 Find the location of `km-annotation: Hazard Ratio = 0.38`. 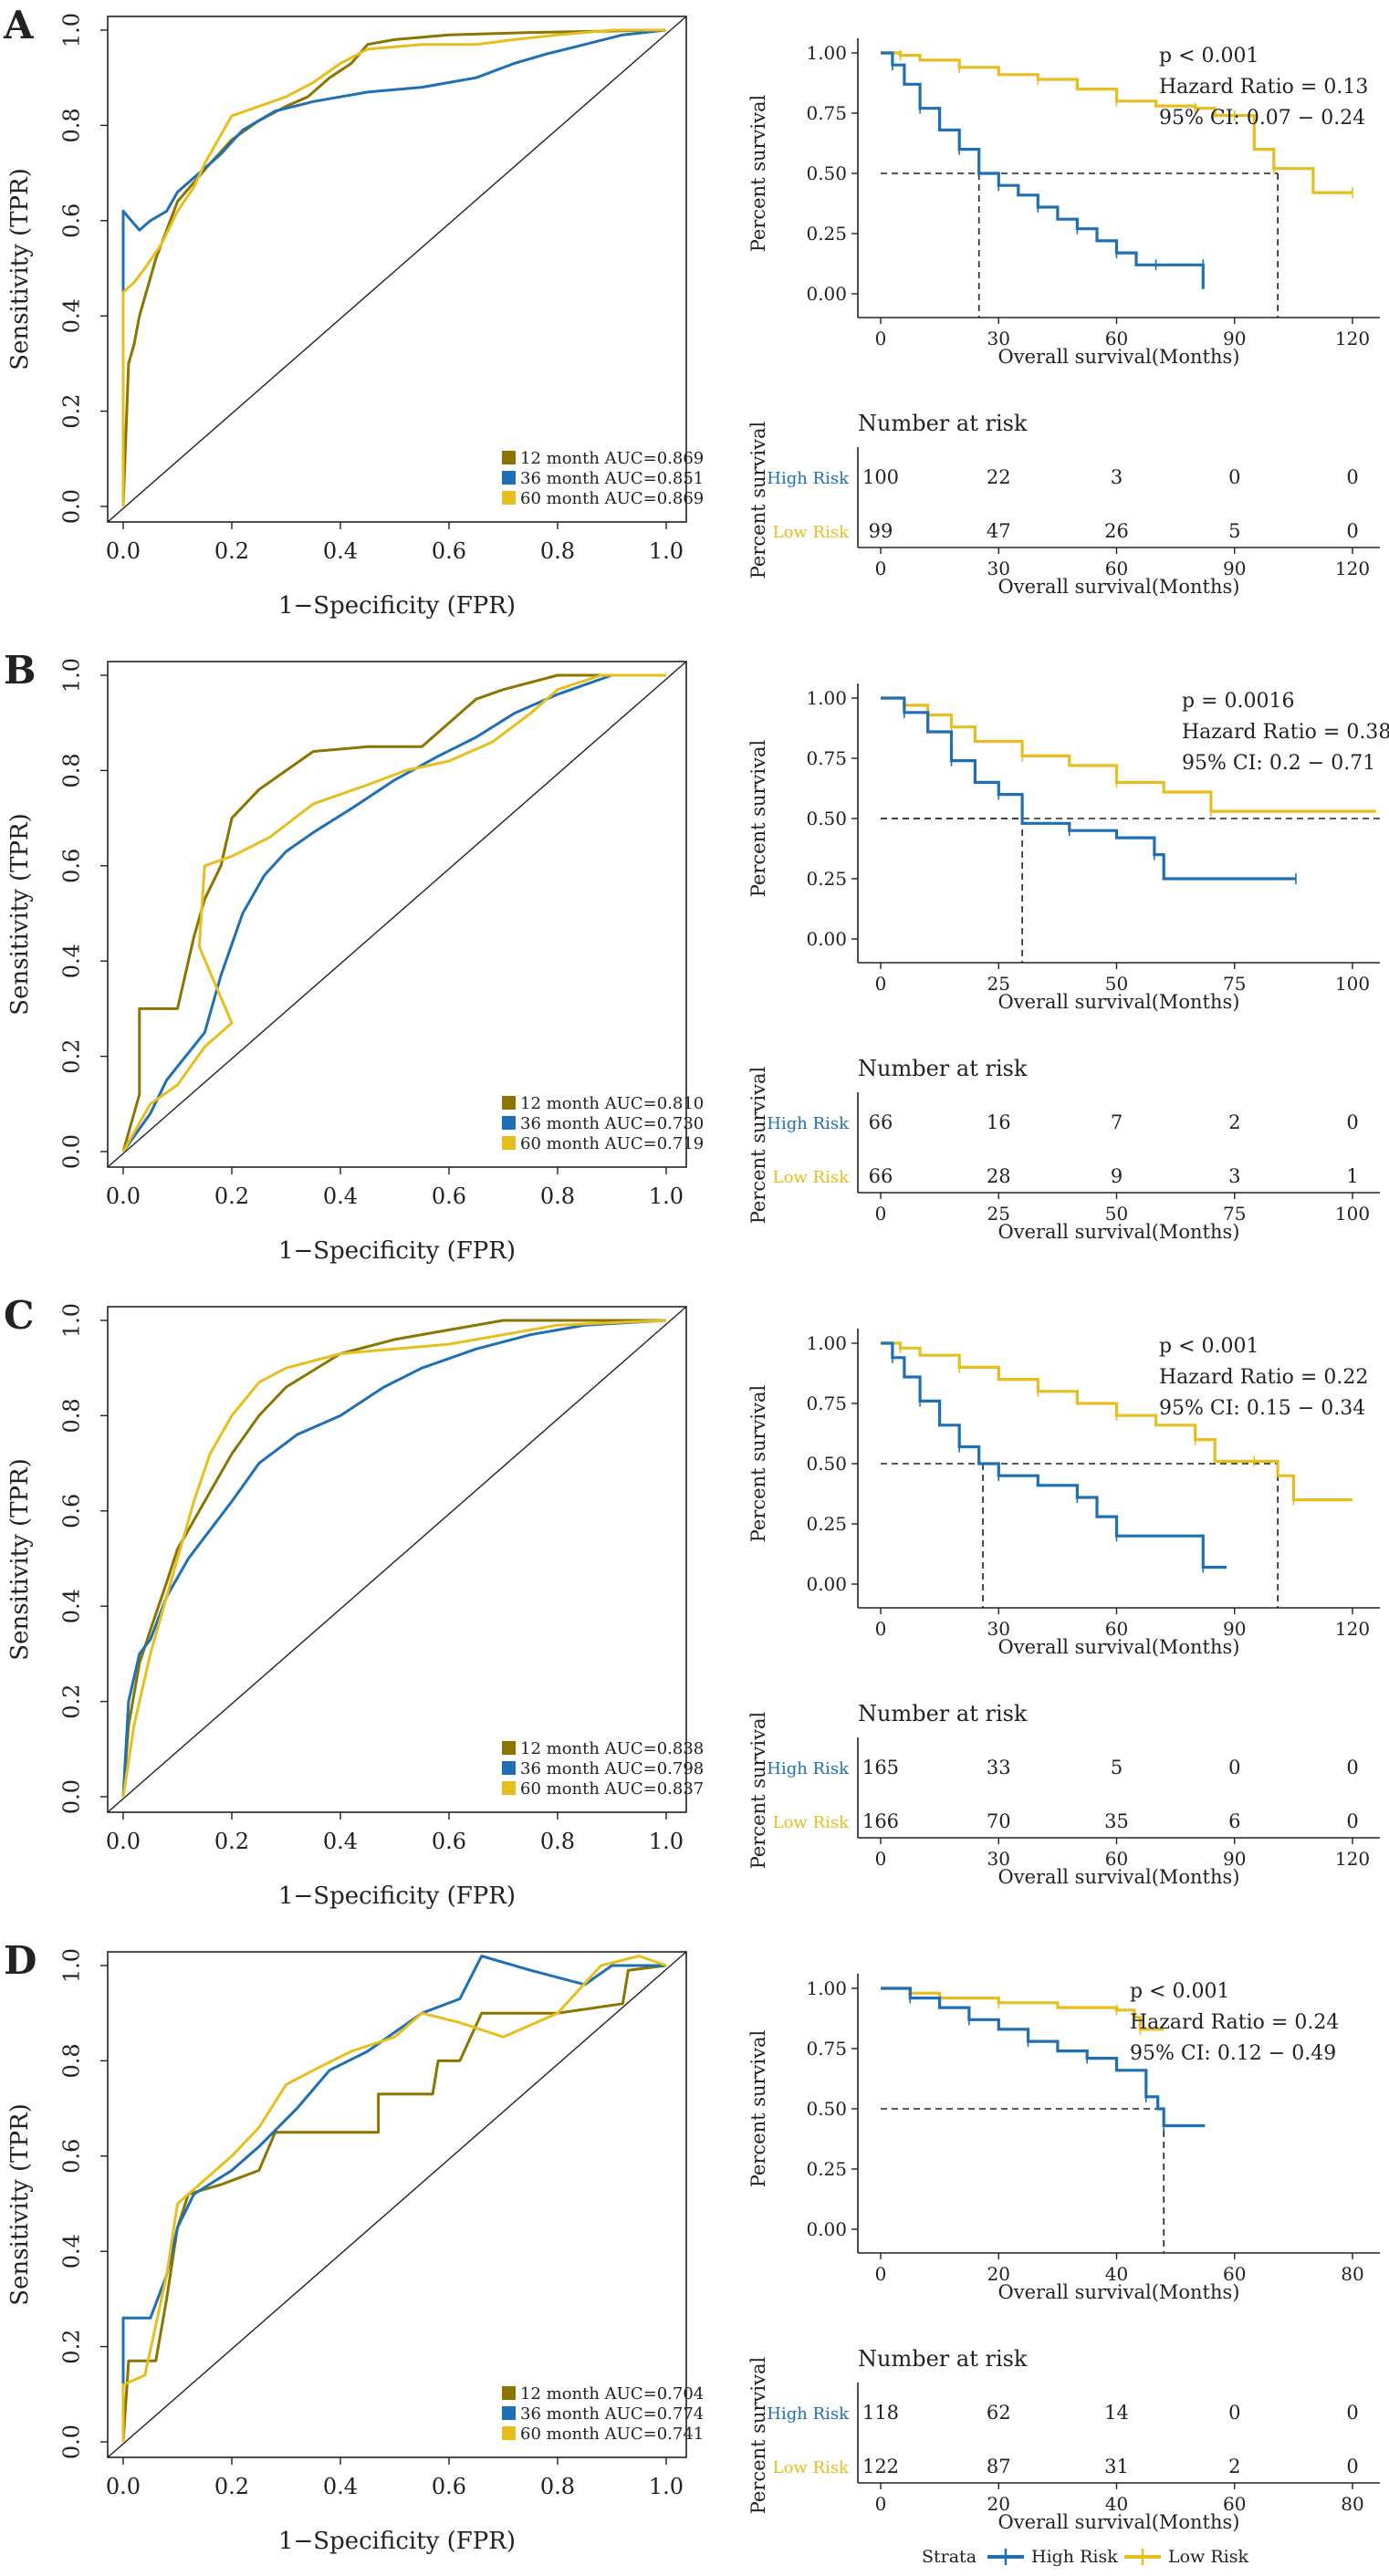

km-annotation: Hazard Ratio = 0.38 is located at coordinates (1286, 732).